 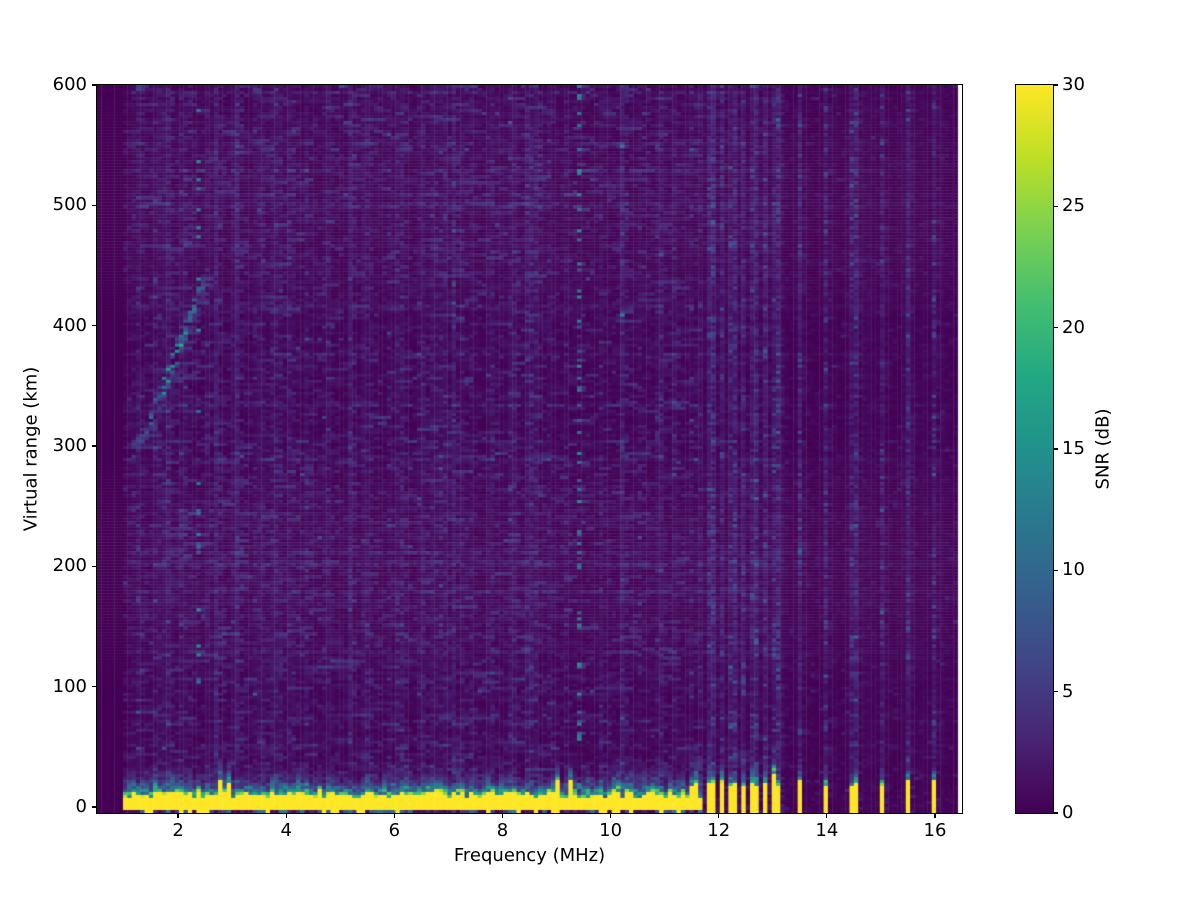 I want to click on y-tick-label: 200, so click(x=69, y=566).